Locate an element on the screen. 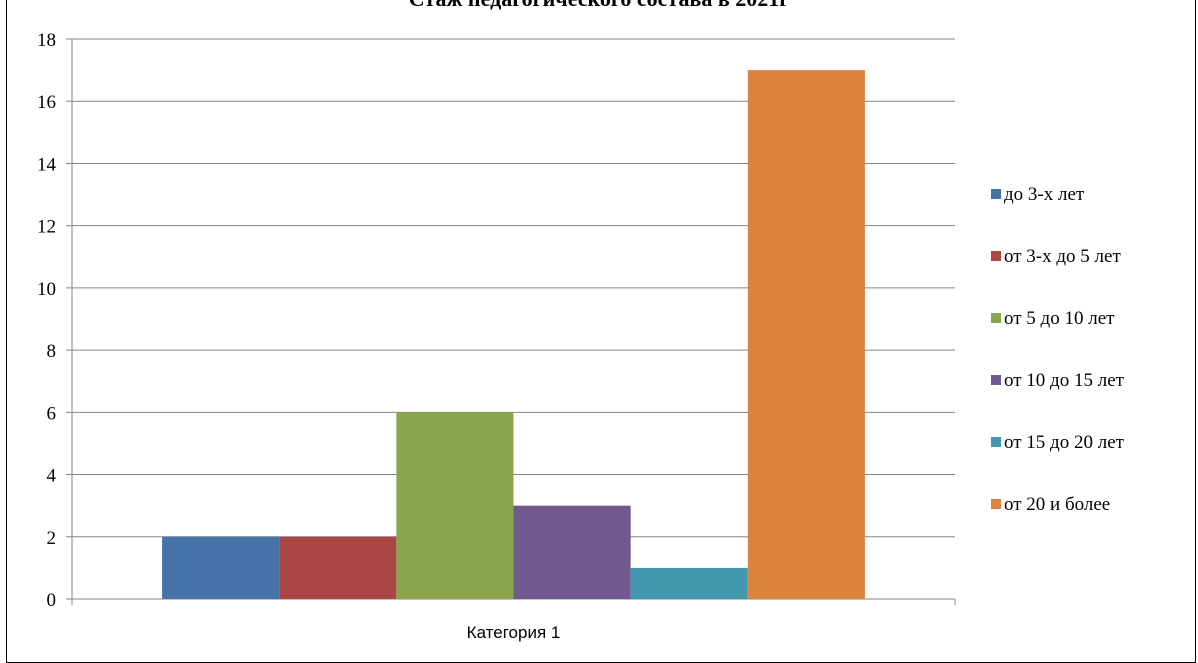  y-tick-label: 2 is located at coordinates (52, 538).